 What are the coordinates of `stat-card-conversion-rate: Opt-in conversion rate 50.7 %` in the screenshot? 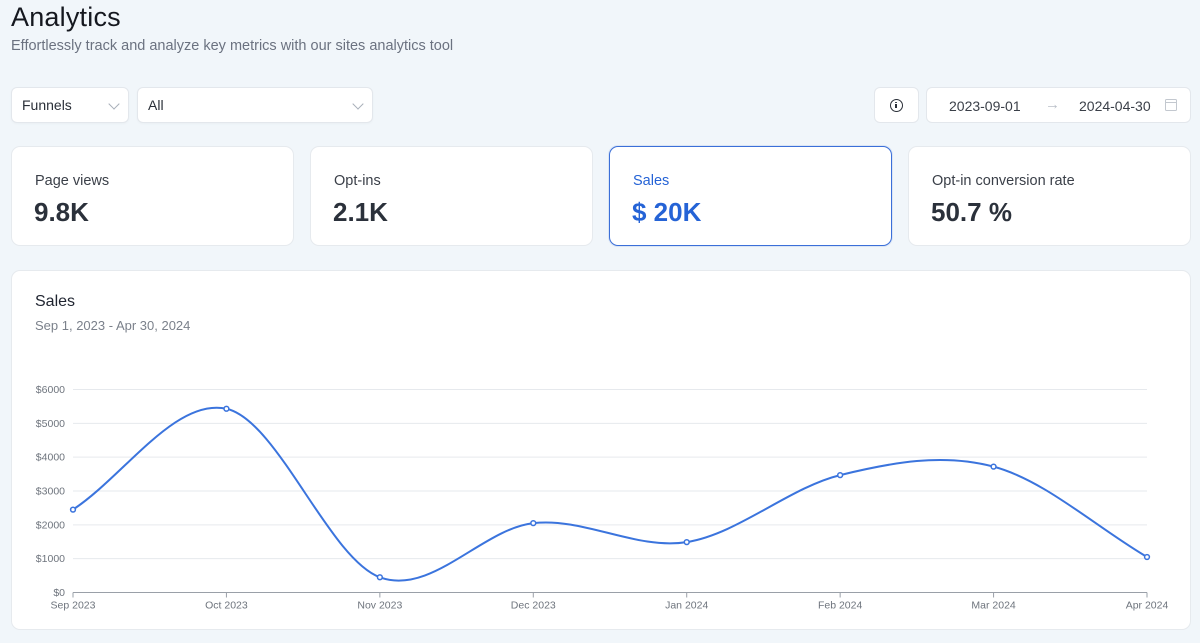 It's located at (1049, 196).